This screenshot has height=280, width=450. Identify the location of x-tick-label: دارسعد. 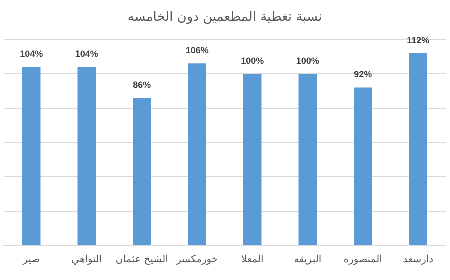
(418, 260).